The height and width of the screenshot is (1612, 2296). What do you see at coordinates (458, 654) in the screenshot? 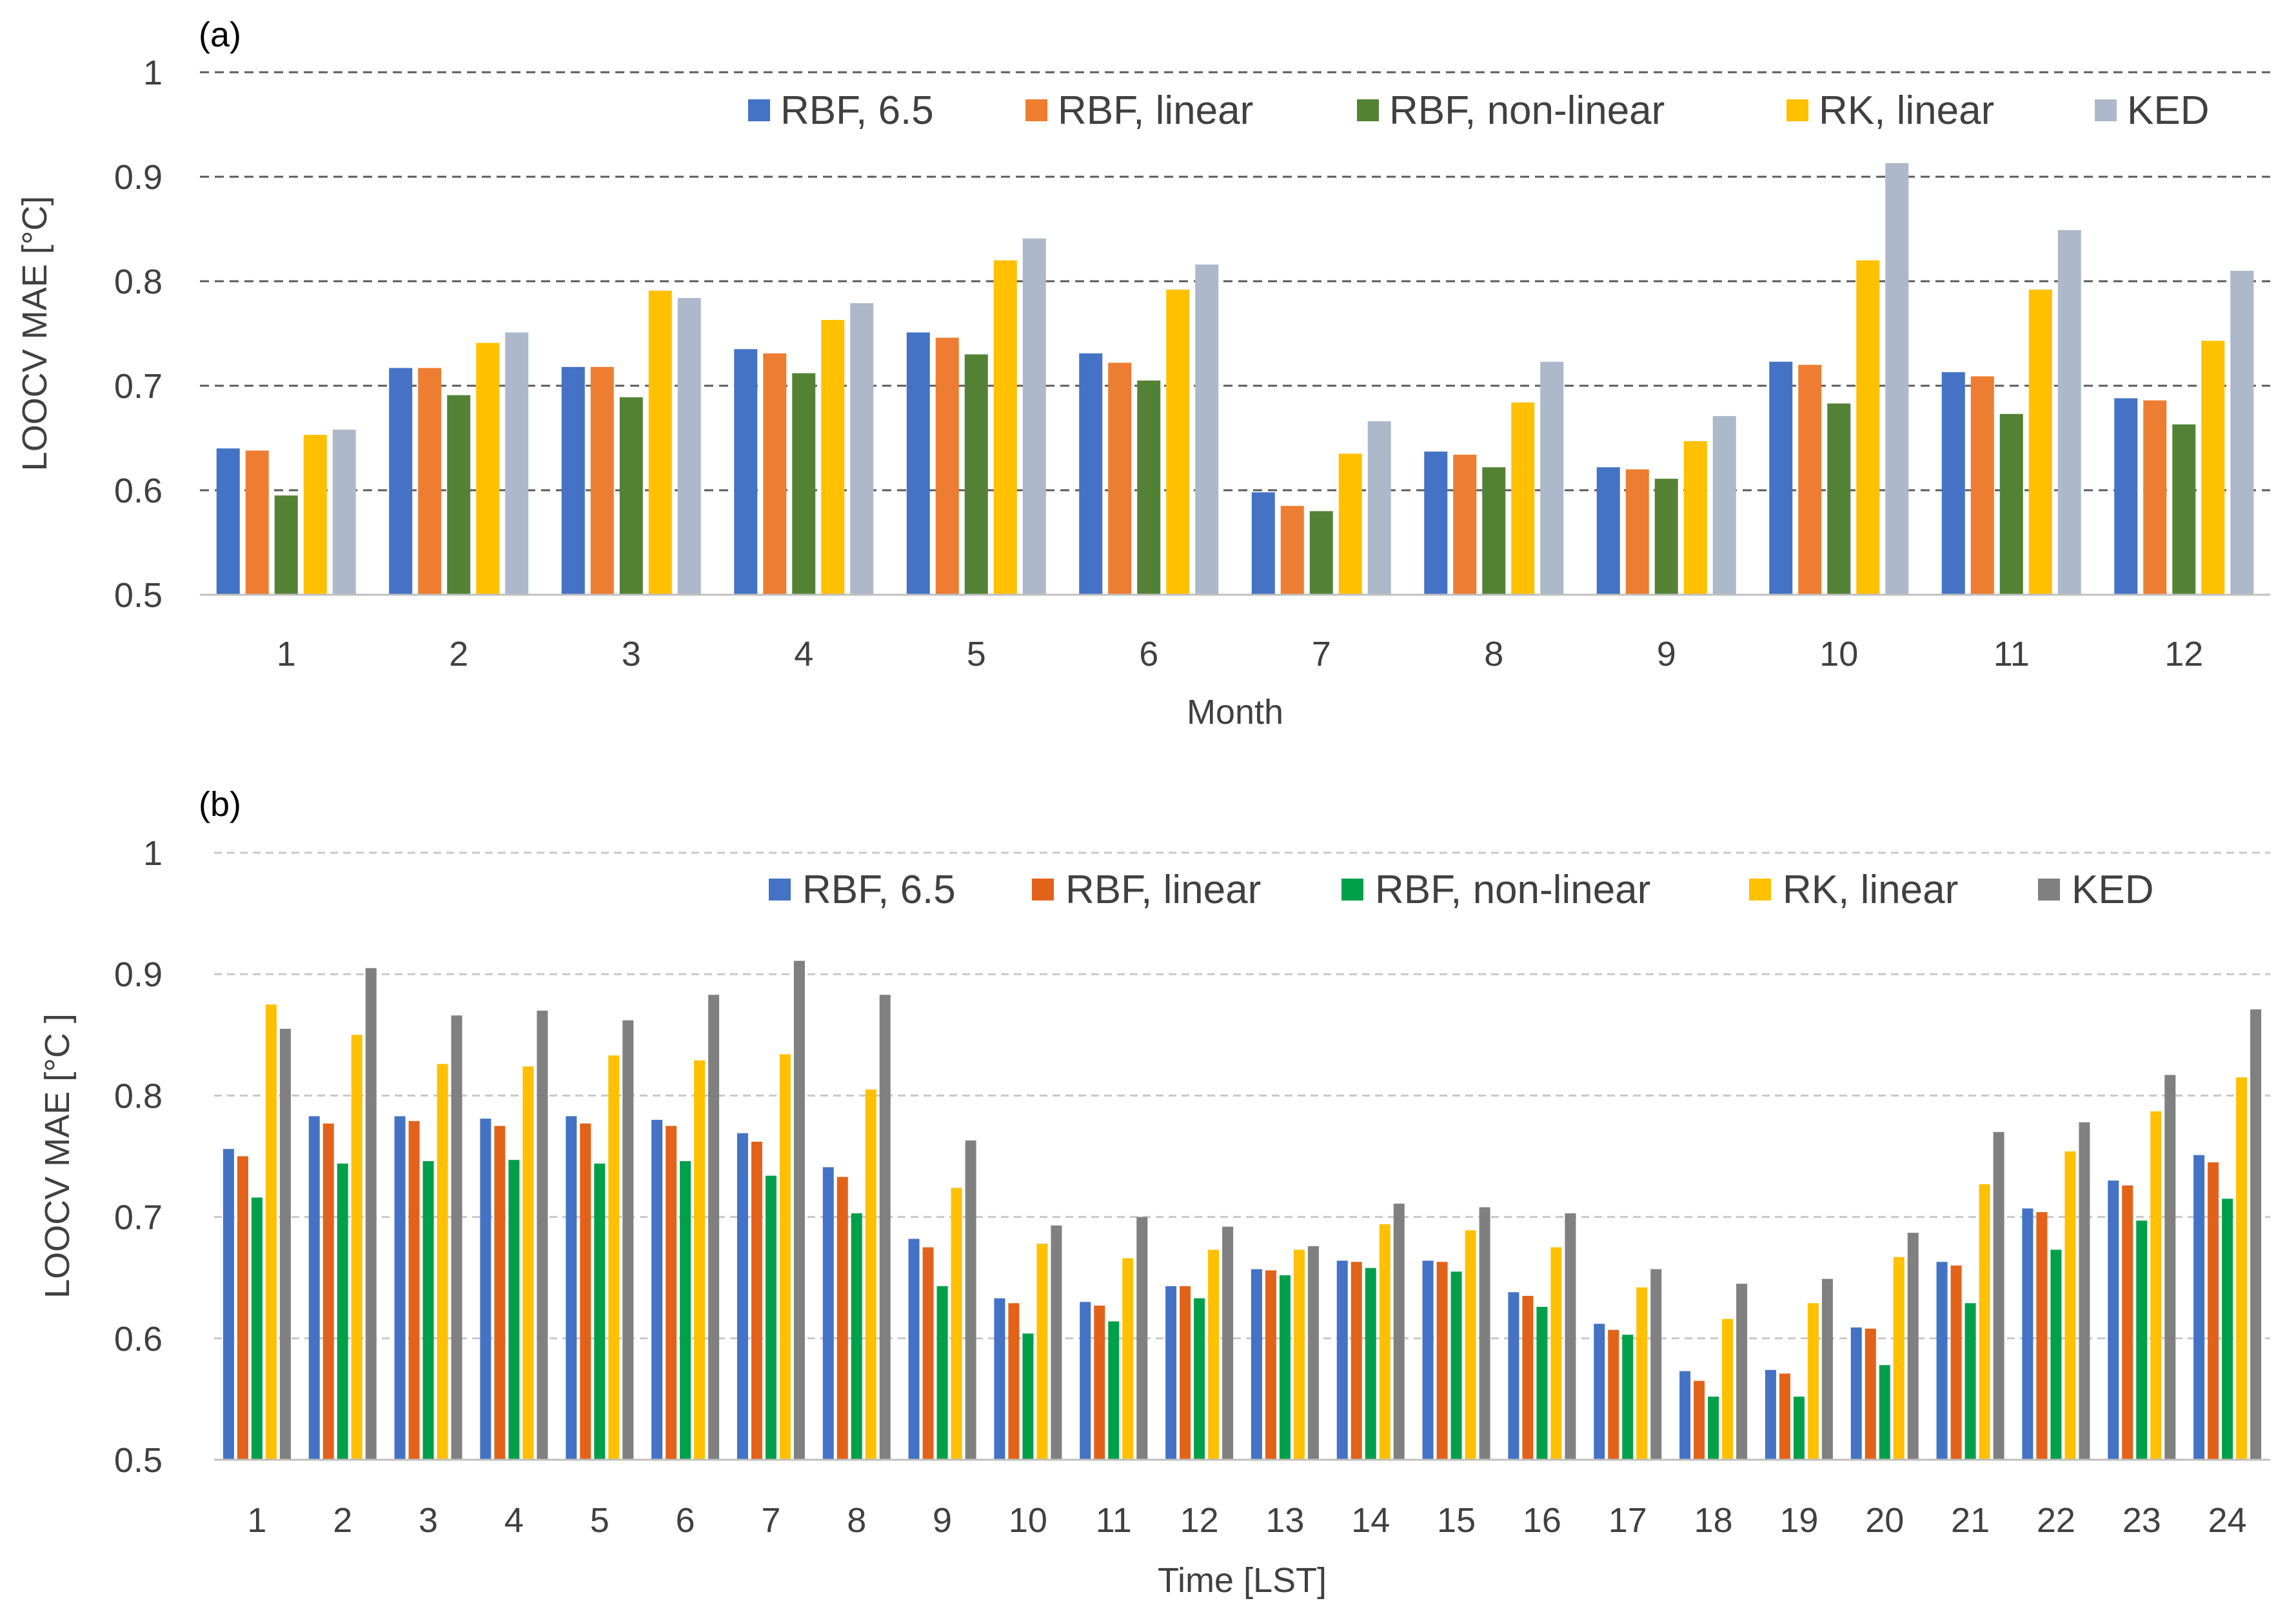
I see `x-tick-label: 2` at bounding box center [458, 654].